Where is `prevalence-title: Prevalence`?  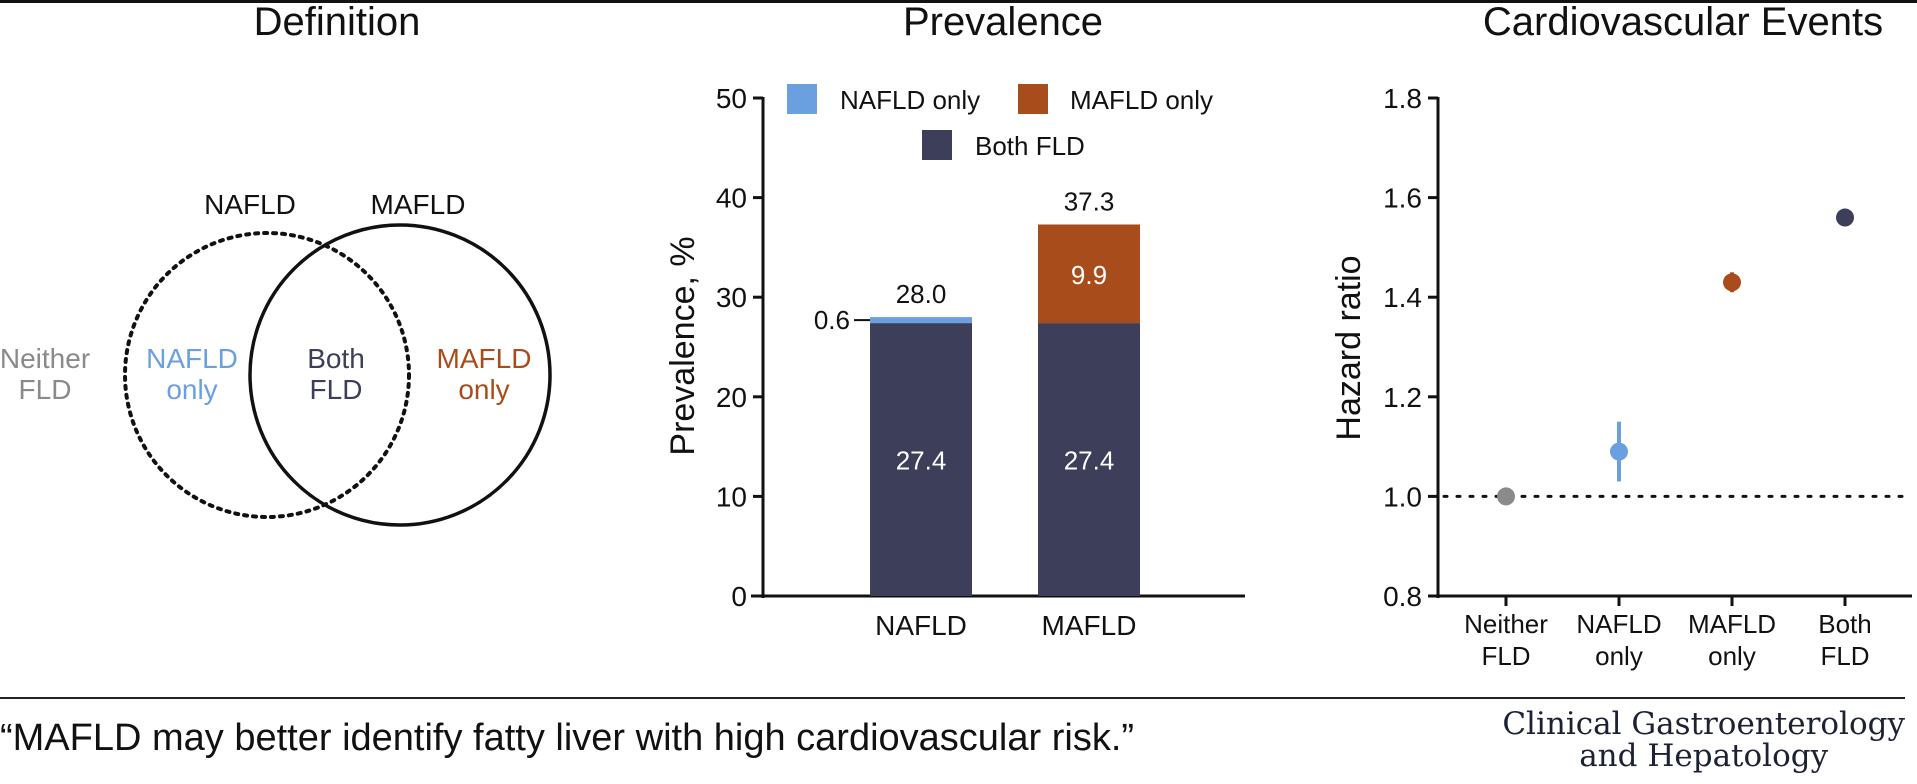 prevalence-title: Prevalence is located at coordinates (1003, 22).